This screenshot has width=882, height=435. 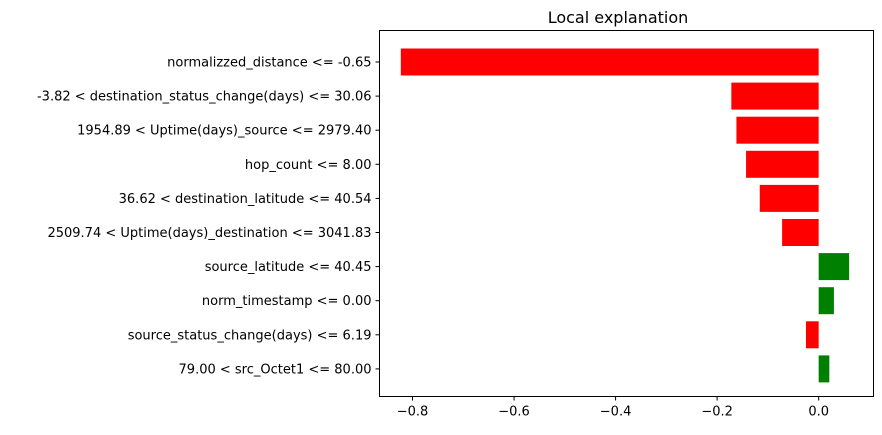 I want to click on x-tick-label: 0.0, so click(x=818, y=412).